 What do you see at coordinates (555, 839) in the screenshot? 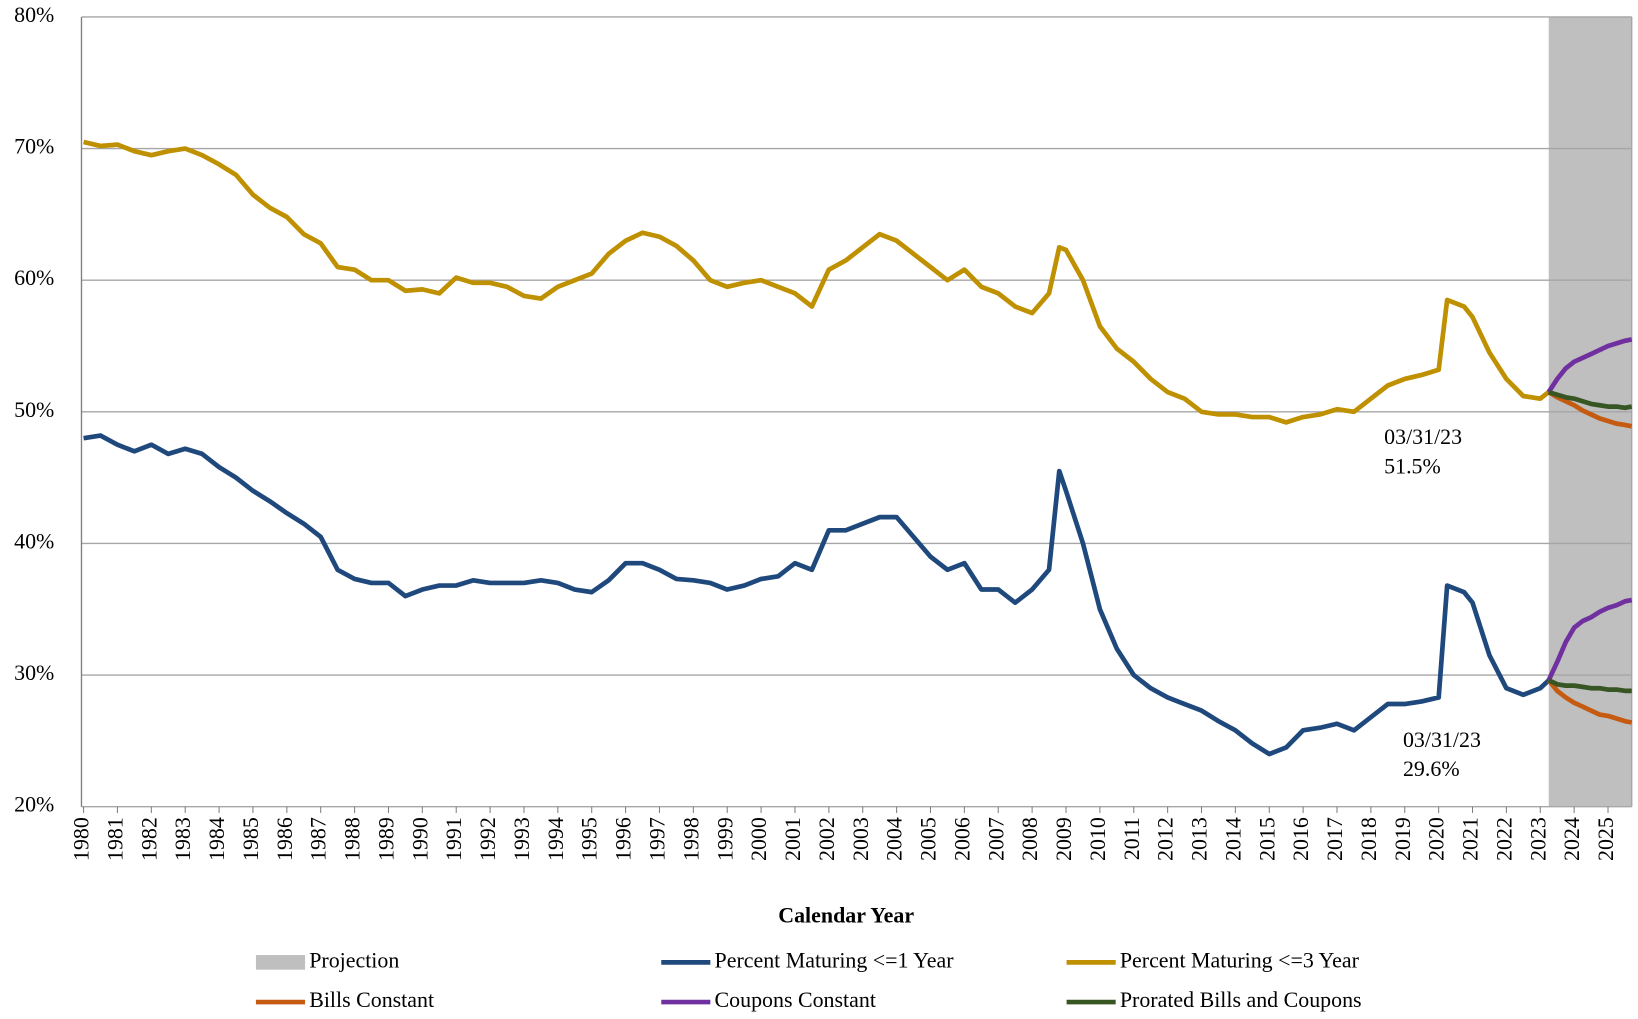
I see `x-tick-label: 1994` at bounding box center [555, 839].